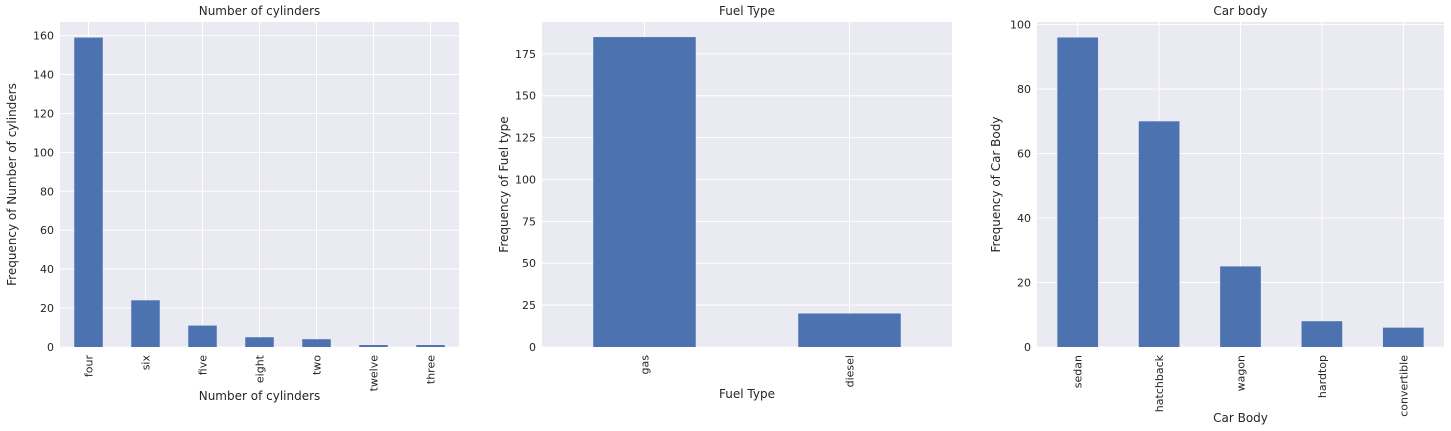 This screenshot has width=1451, height=431. I want to click on x-tick-label: hardtop, so click(1322, 376).